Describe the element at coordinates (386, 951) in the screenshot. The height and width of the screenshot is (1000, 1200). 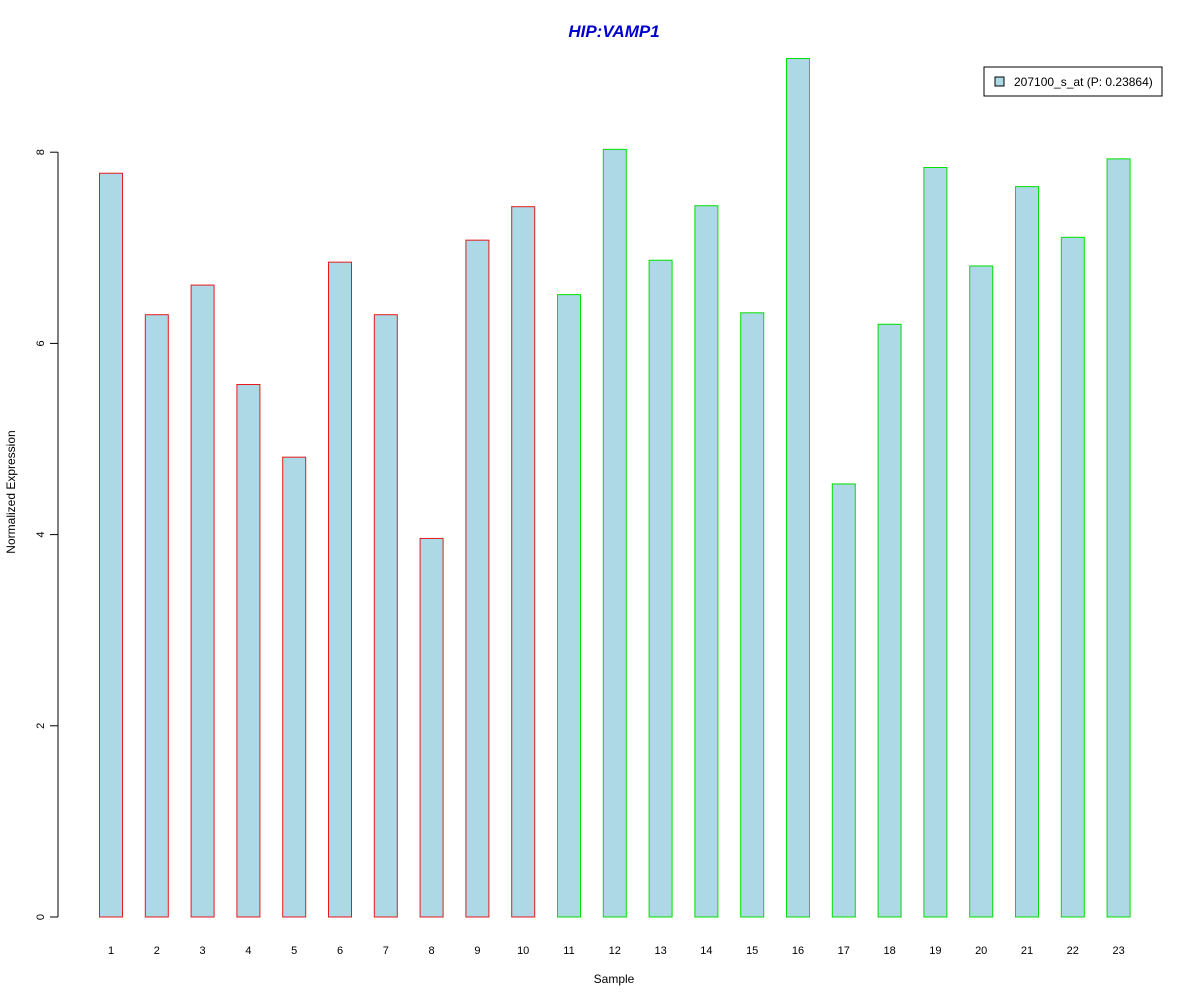
I see `x-tick-label: 7` at that location.